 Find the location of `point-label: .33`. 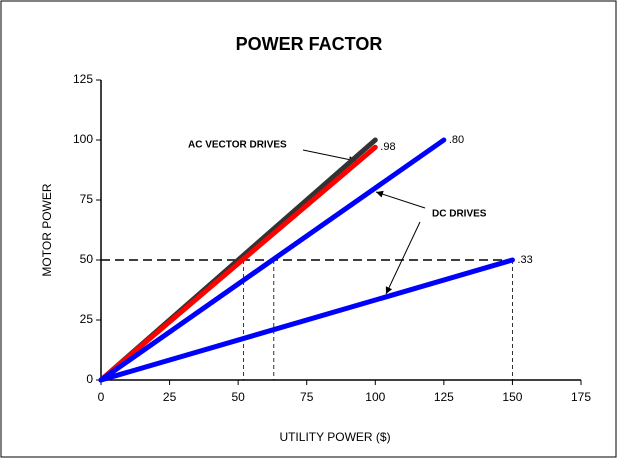

point-label: .33 is located at coordinates (524, 260).